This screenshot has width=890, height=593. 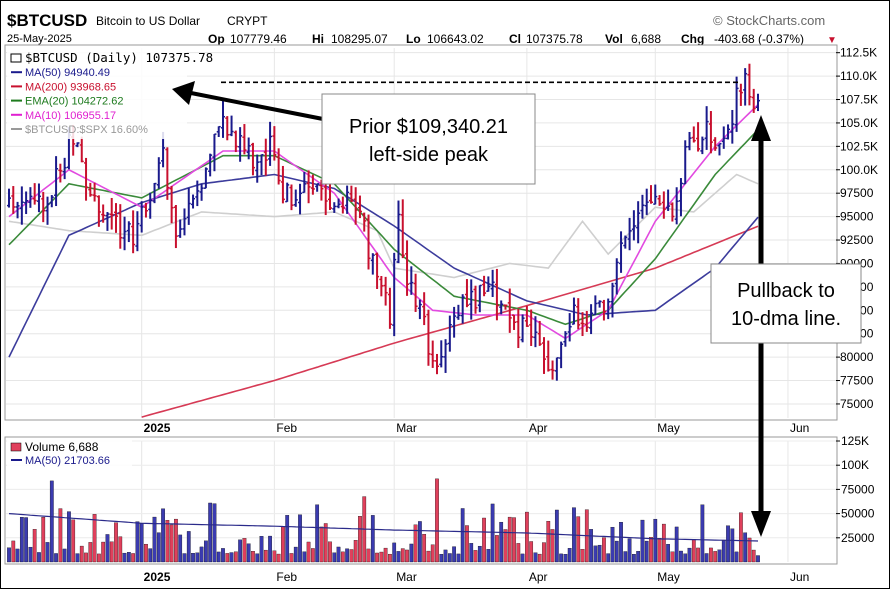 I want to click on volume-ma50-line, so click(x=383, y=527).